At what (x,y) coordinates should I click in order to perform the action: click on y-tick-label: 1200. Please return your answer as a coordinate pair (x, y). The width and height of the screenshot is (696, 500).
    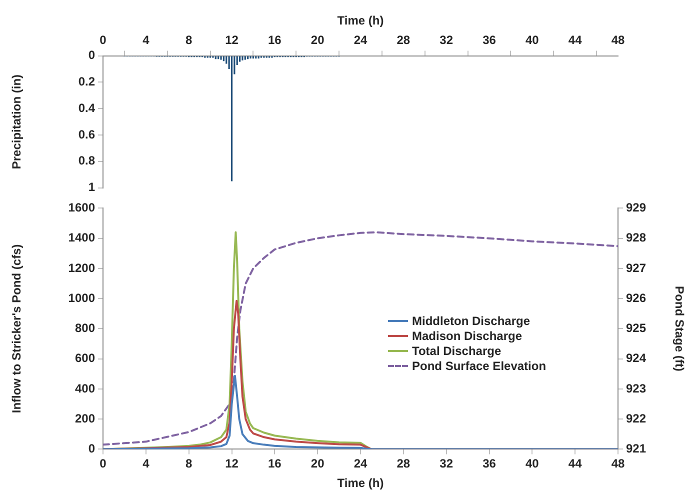
    Looking at the image, I should click on (82, 267).